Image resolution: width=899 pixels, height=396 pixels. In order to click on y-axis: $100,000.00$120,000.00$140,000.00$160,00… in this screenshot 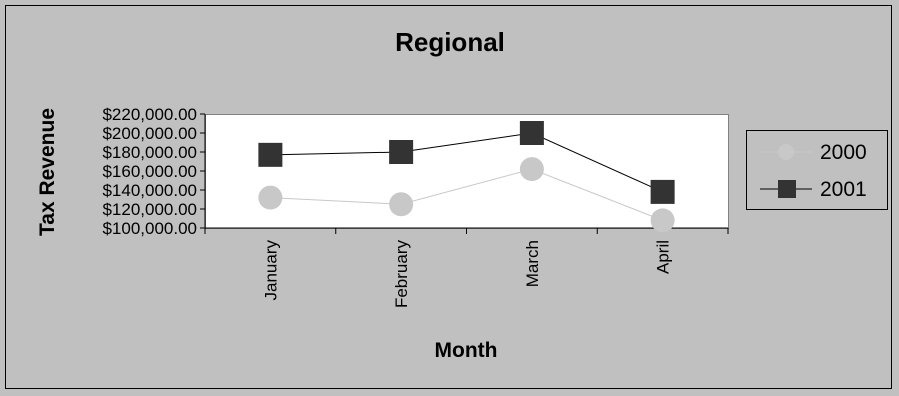, I will do `click(154, 171)`.